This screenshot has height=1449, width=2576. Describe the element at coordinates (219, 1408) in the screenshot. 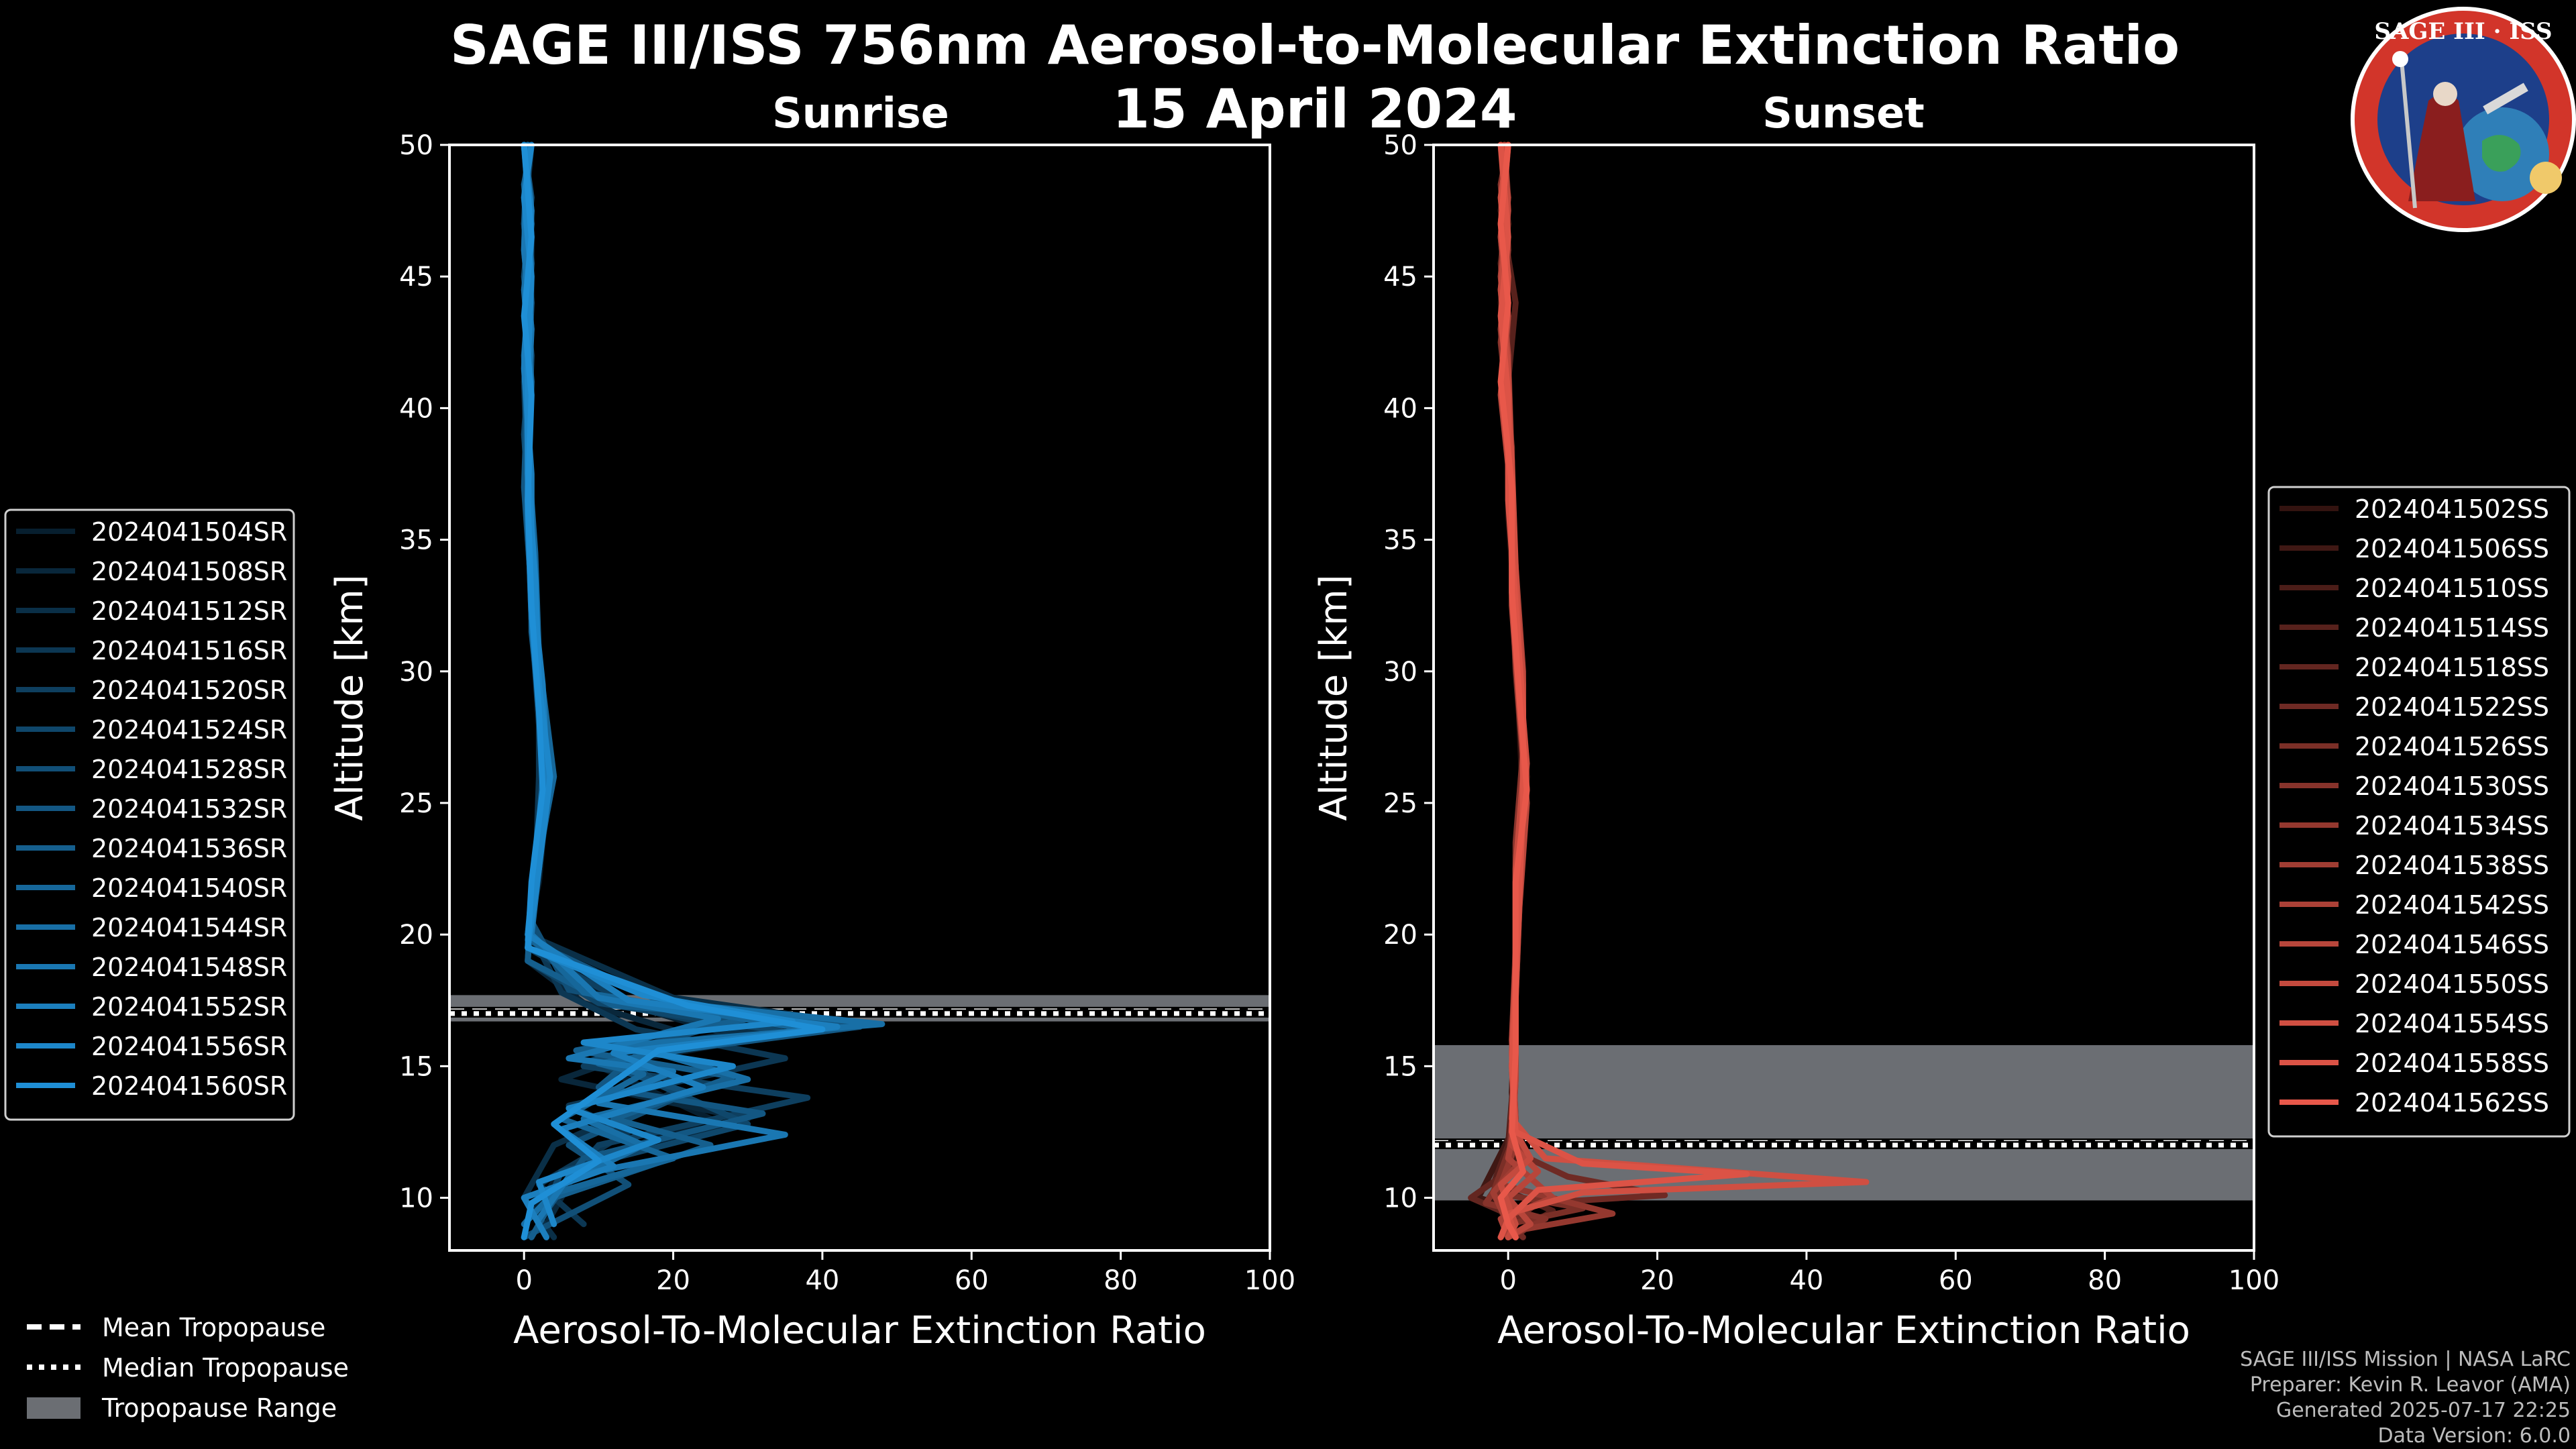

I see `tropopause-range-label: Tropopause Range` at that location.